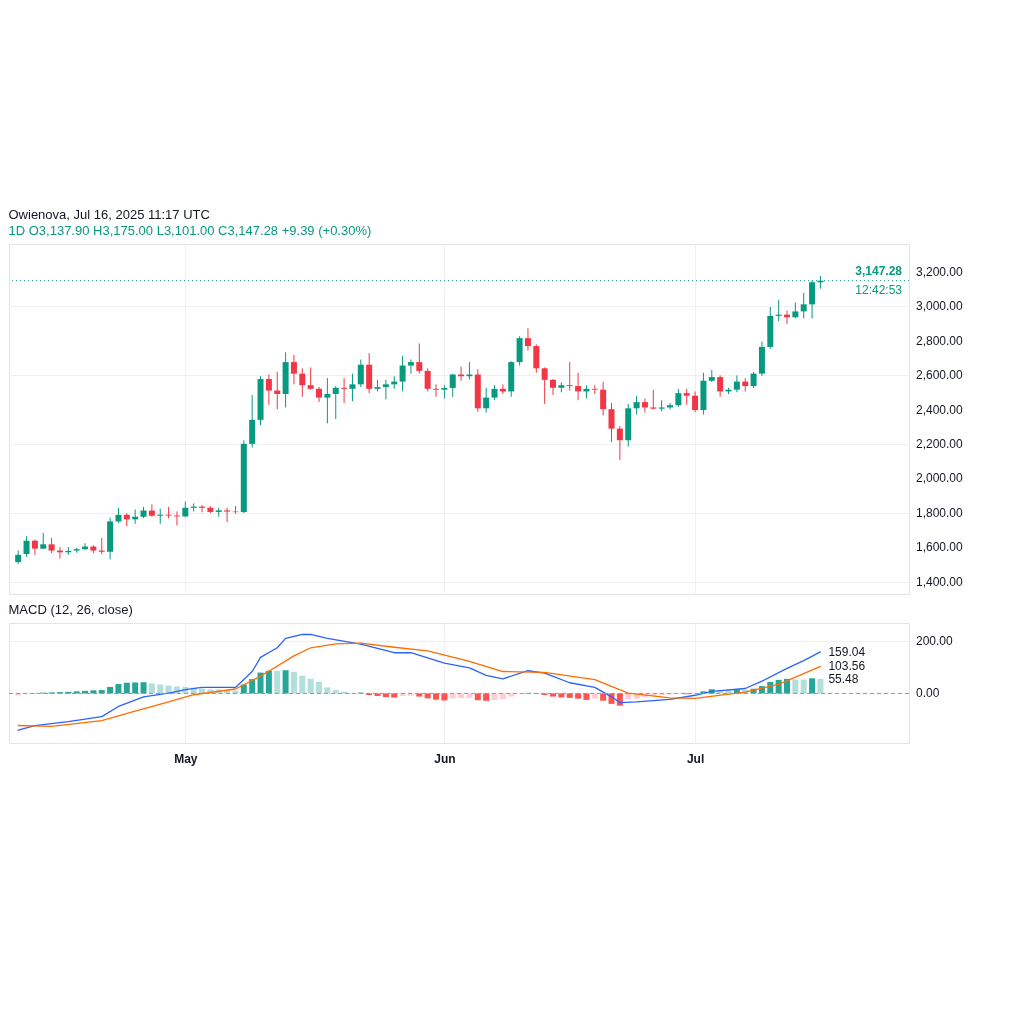 The height and width of the screenshot is (1024, 1024). What do you see at coordinates (445, 758) in the screenshot?
I see `x-tick-label: Jun` at bounding box center [445, 758].